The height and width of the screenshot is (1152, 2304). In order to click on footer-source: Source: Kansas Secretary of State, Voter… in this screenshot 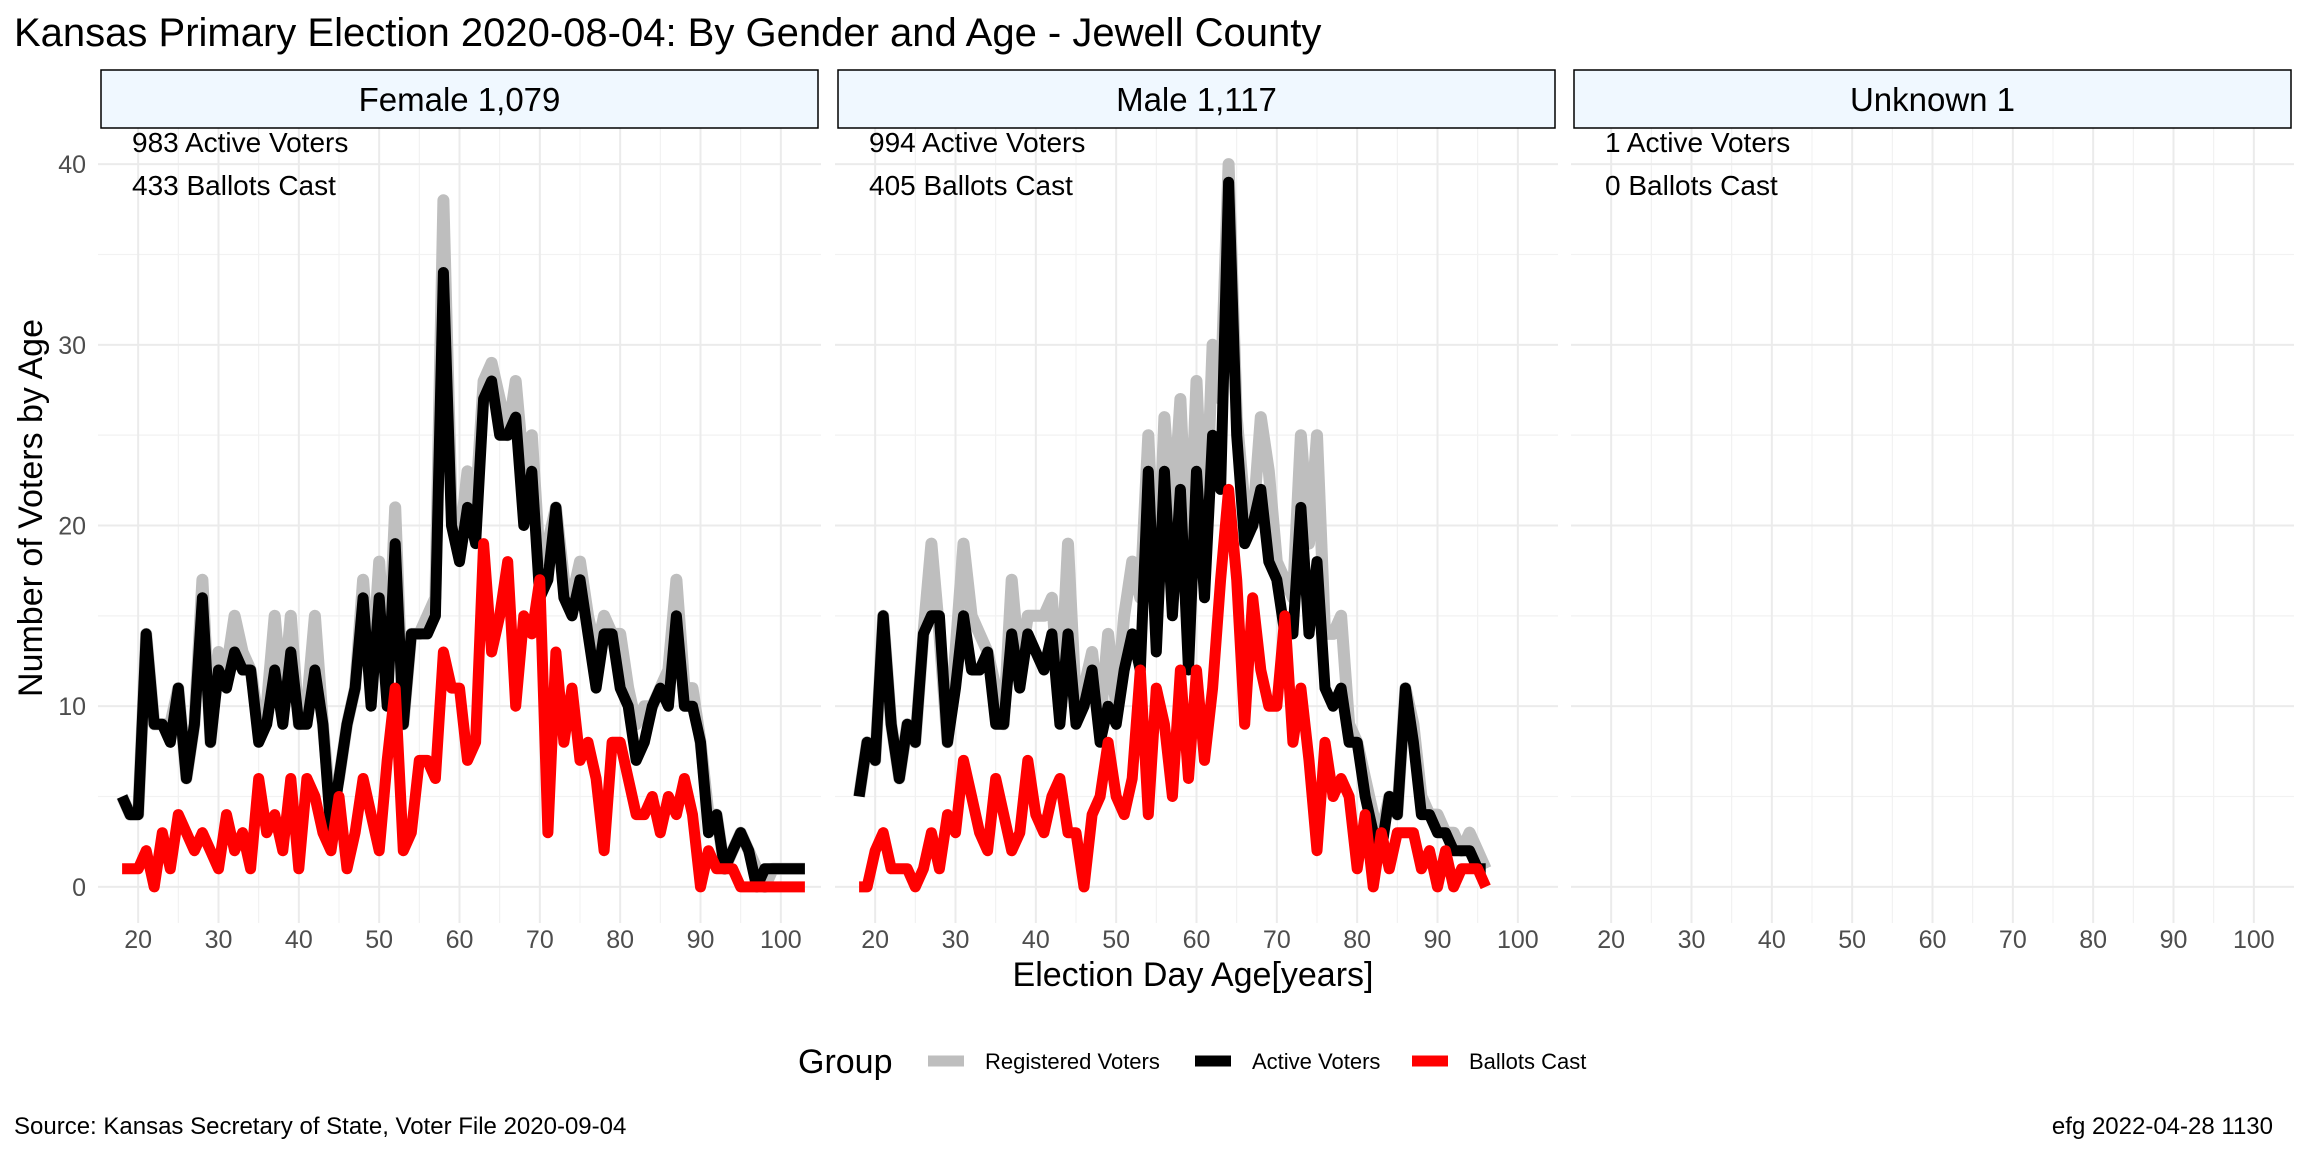, I will do `click(320, 1126)`.